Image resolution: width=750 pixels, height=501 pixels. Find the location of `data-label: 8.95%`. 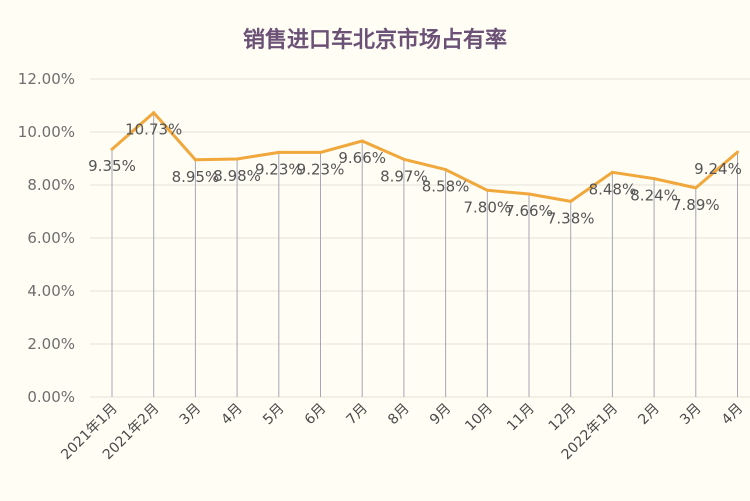

data-label: 8.95% is located at coordinates (196, 177).